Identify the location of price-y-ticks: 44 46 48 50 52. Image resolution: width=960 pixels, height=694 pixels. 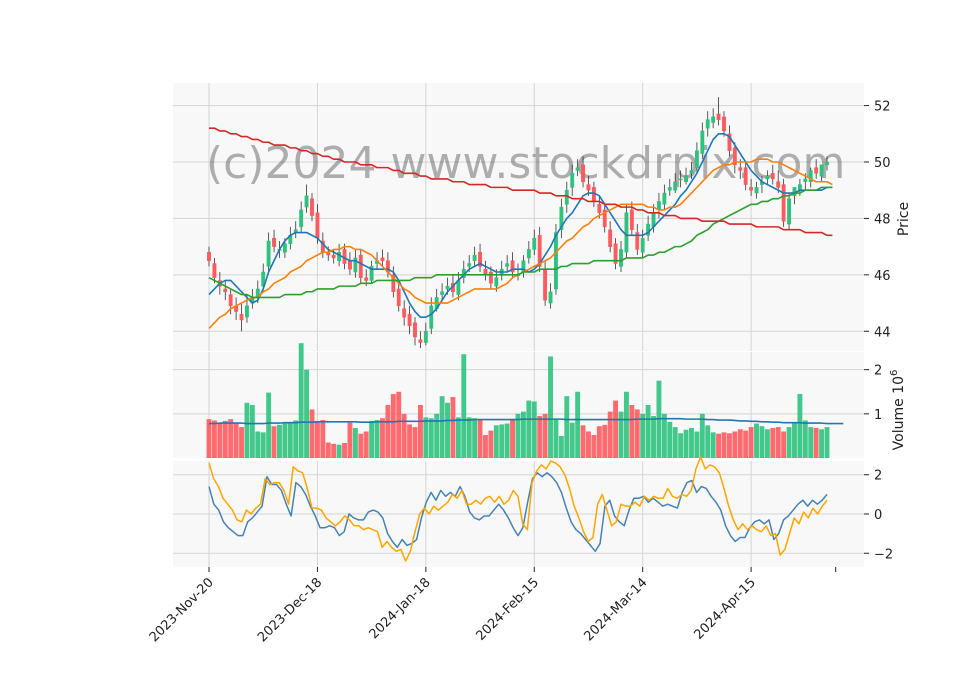
(877, 220).